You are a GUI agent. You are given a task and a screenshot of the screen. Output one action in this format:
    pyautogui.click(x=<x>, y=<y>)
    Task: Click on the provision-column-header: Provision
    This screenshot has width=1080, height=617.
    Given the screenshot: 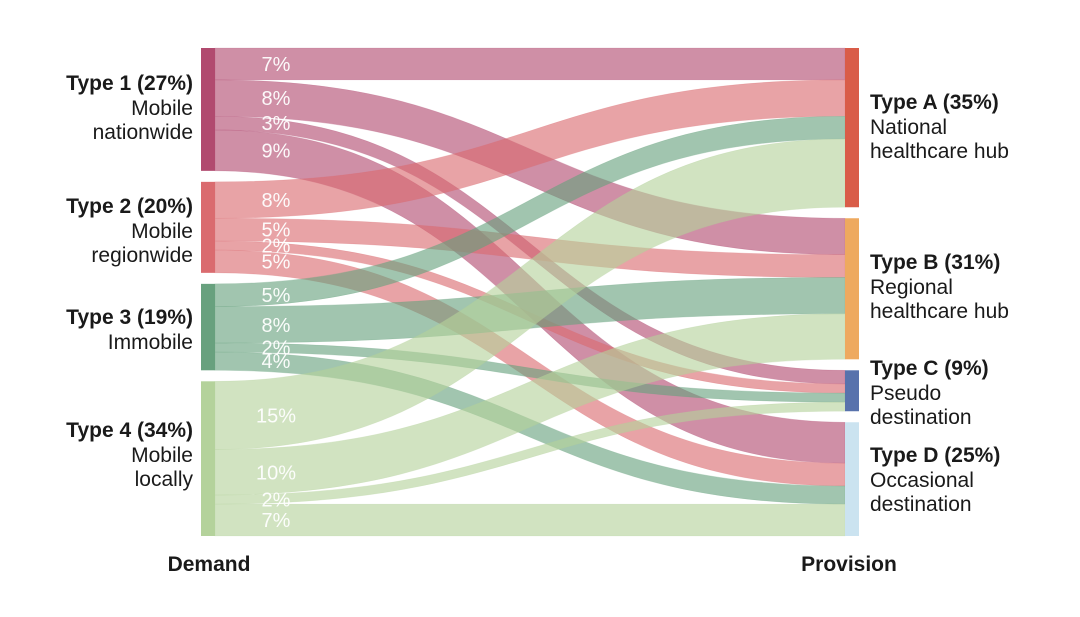 What is the action you would take?
    pyautogui.click(x=849, y=564)
    